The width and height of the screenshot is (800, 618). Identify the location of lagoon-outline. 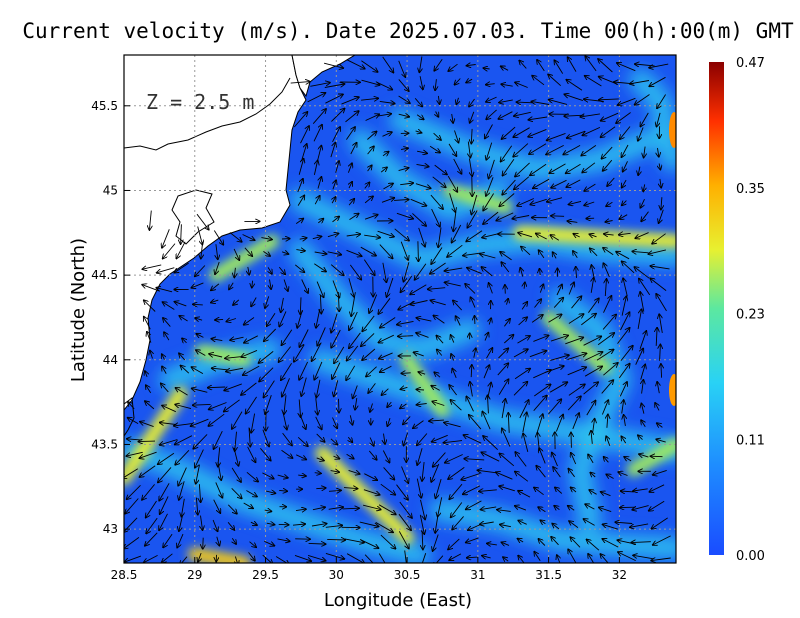
(193, 217).